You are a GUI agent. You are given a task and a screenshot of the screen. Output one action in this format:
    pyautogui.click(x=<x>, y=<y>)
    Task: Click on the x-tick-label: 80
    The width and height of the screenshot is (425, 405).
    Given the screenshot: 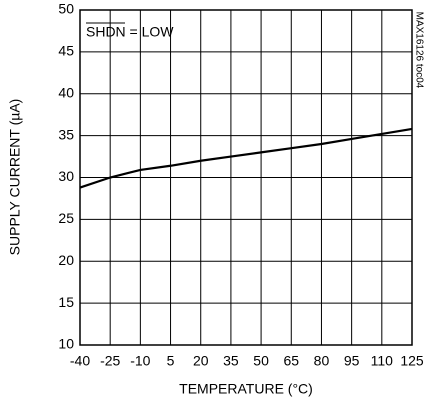 What is the action you would take?
    pyautogui.click(x=322, y=361)
    